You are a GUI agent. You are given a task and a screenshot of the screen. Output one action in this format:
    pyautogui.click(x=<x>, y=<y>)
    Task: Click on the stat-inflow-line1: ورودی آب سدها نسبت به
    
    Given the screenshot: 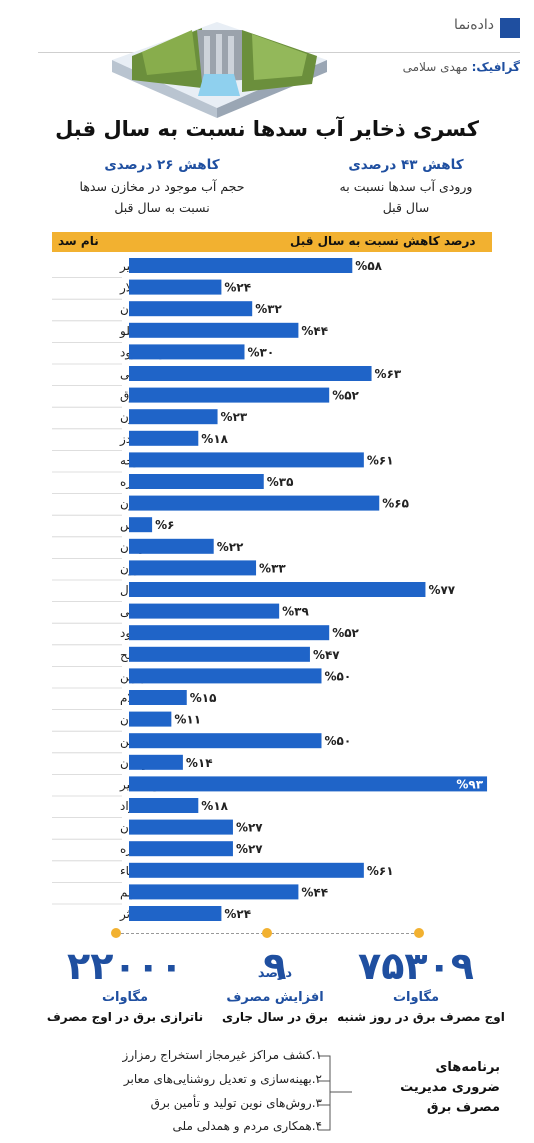 What is the action you would take?
    pyautogui.click(x=406, y=186)
    